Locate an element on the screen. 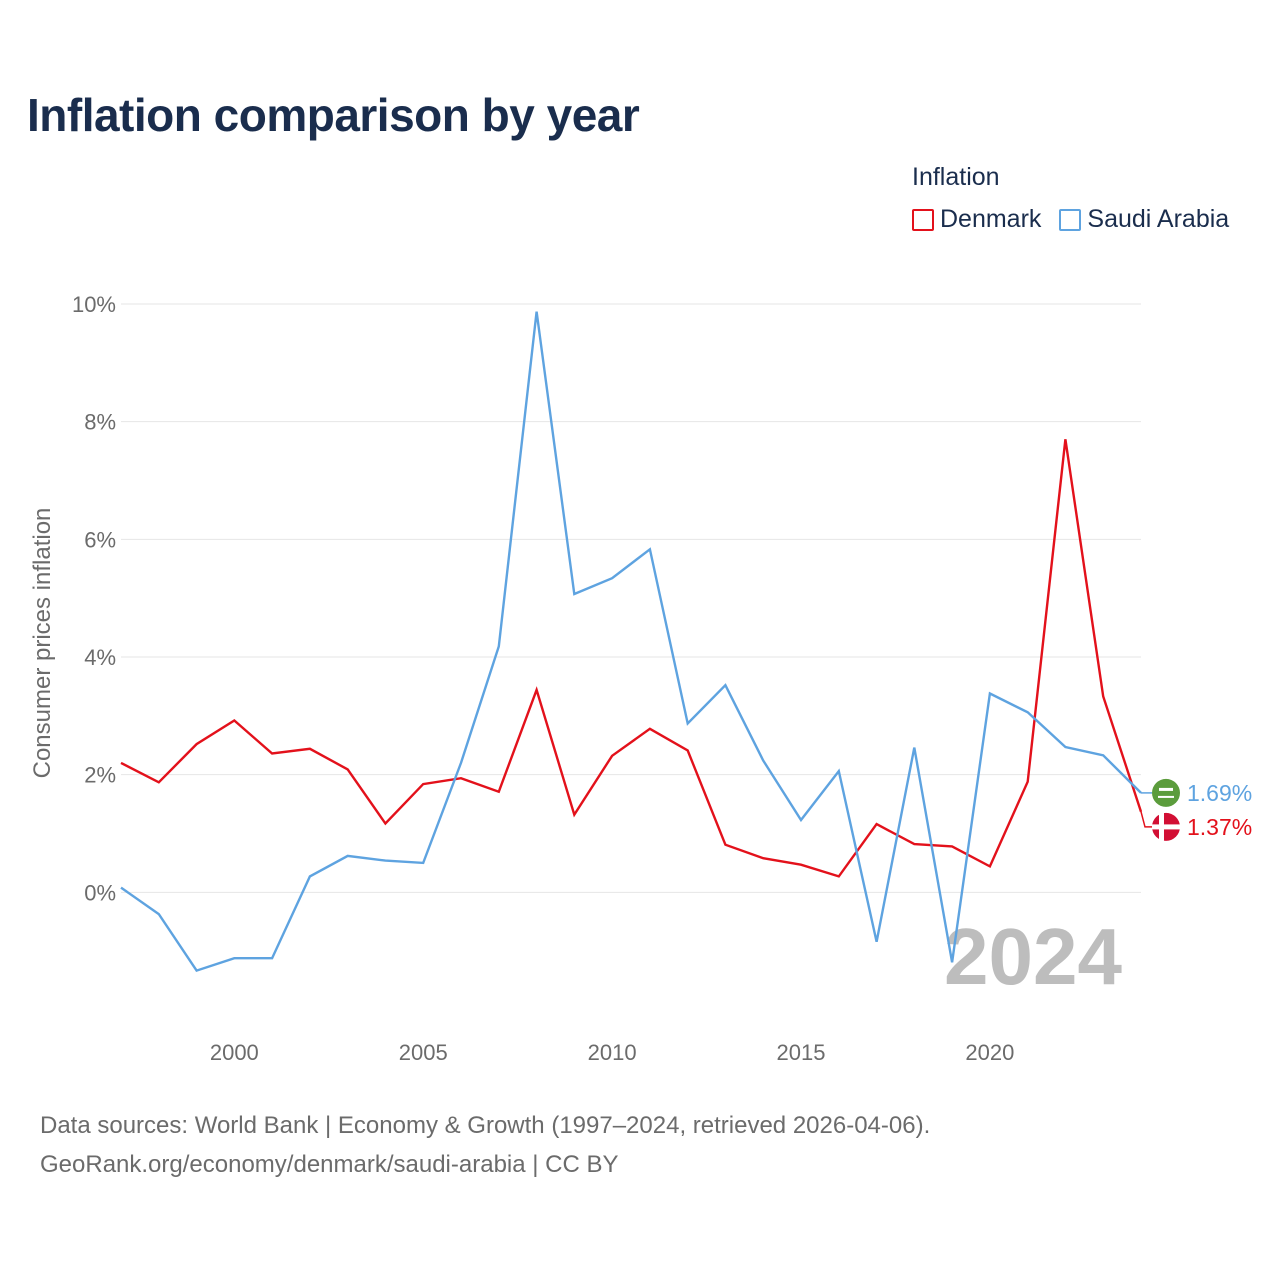  x-axis-ticks: 2000 2005 2010 2015 2020 is located at coordinates (612, 1052).